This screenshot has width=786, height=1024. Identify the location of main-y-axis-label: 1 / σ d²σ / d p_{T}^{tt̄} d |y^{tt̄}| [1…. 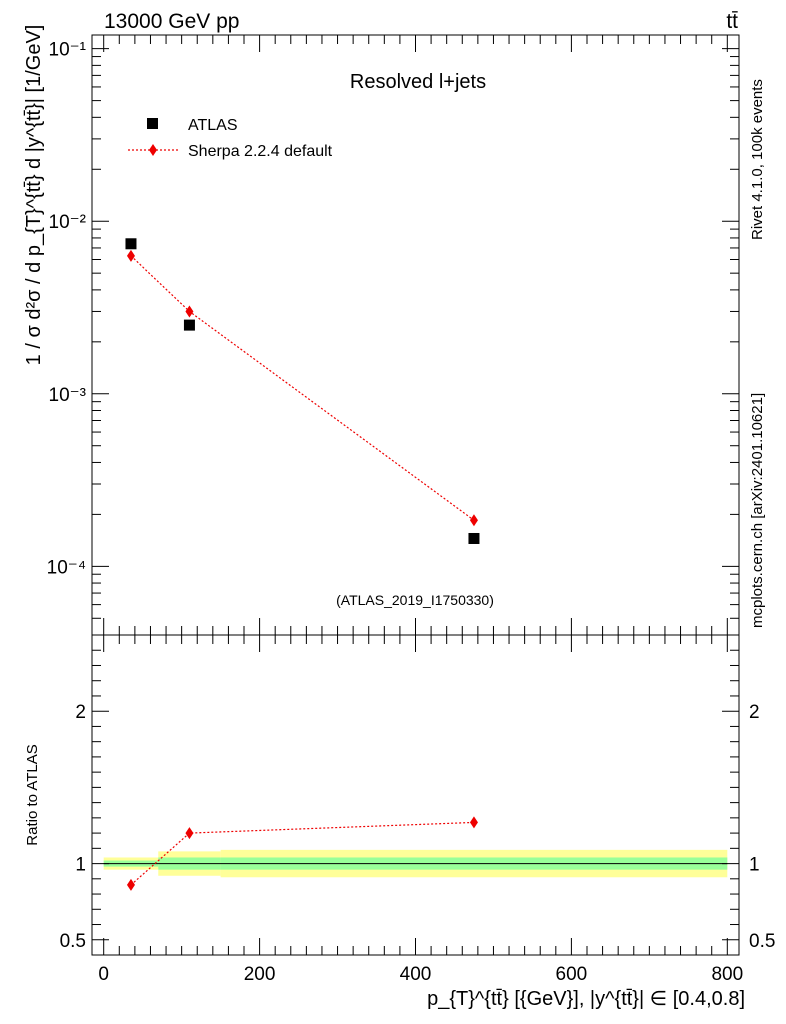
(34, 195).